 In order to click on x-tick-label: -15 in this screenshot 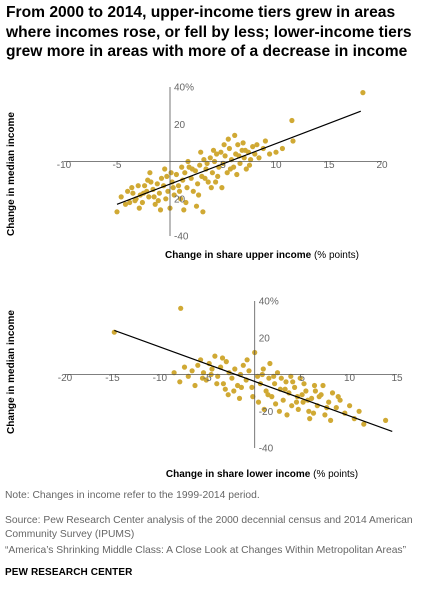, I will do `click(112, 378)`.